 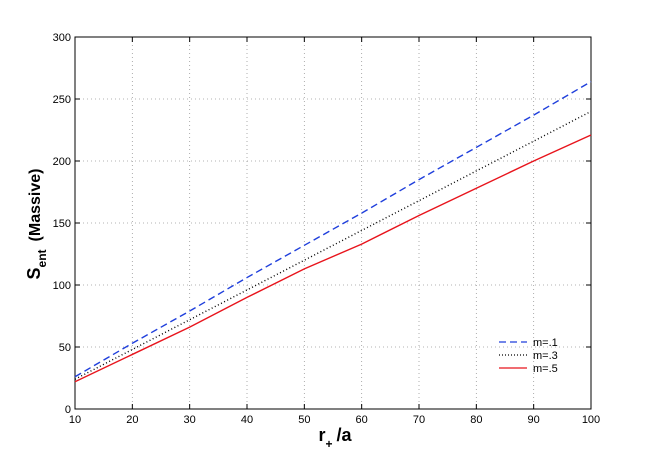 I want to click on y-tick-label: 250, so click(x=62, y=100).